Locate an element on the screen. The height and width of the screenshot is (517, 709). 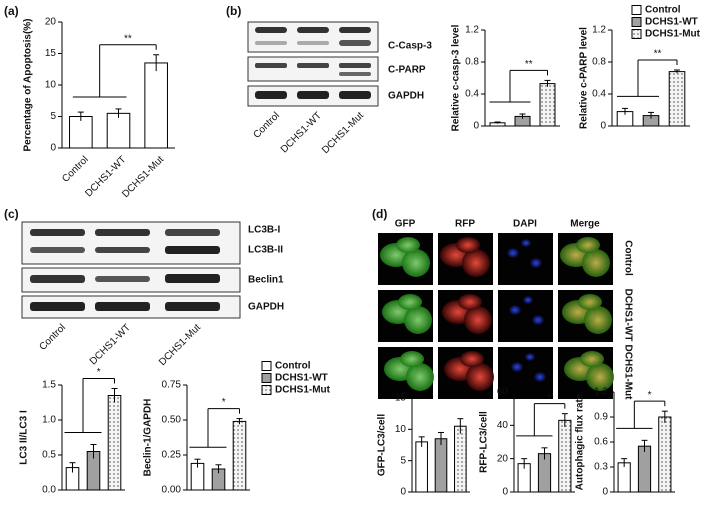
y-tick-label: 0.25 is located at coordinates (172, 455).